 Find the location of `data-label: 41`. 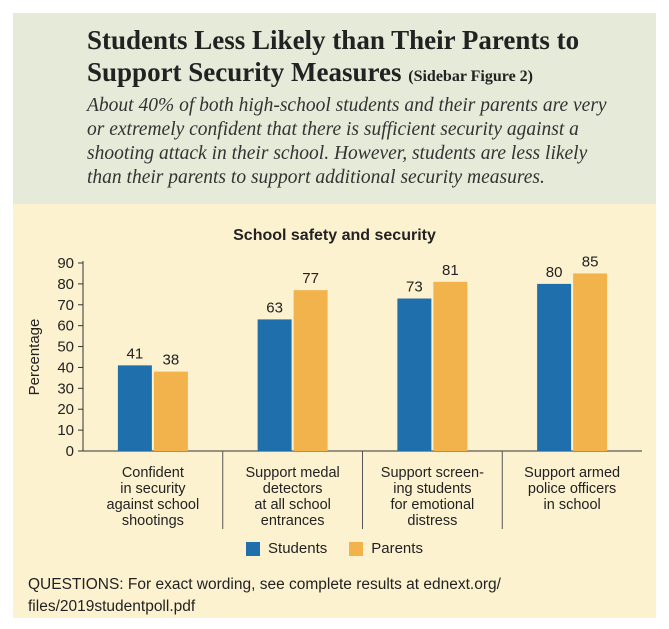

data-label: 41 is located at coordinates (135, 353).